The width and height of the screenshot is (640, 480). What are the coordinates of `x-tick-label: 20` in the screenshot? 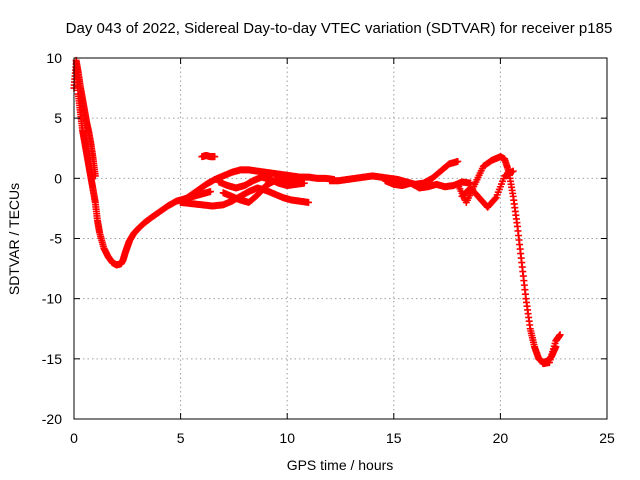 It's located at (501, 438).